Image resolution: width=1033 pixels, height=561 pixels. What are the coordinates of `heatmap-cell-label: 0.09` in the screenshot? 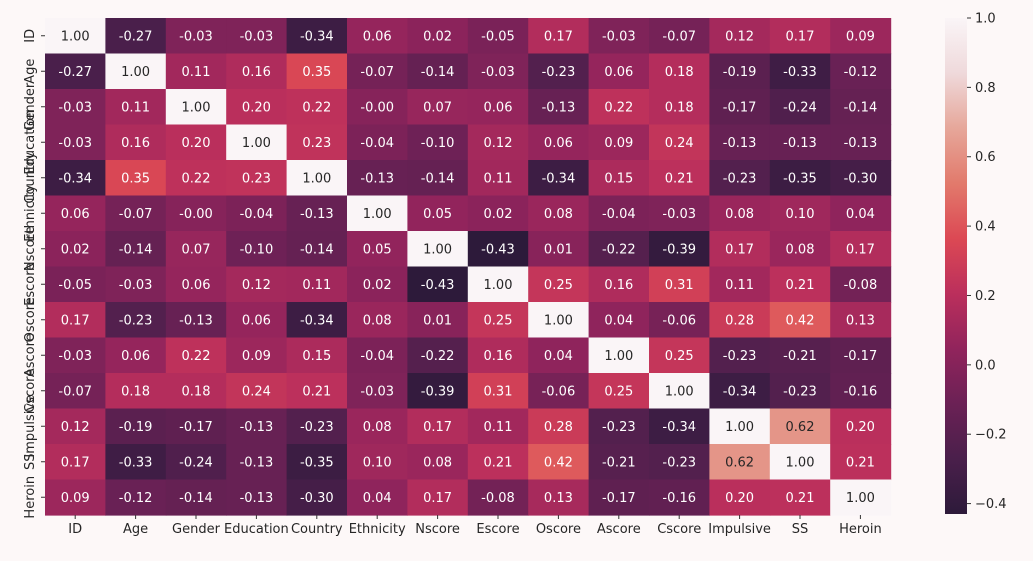 It's located at (75, 498).